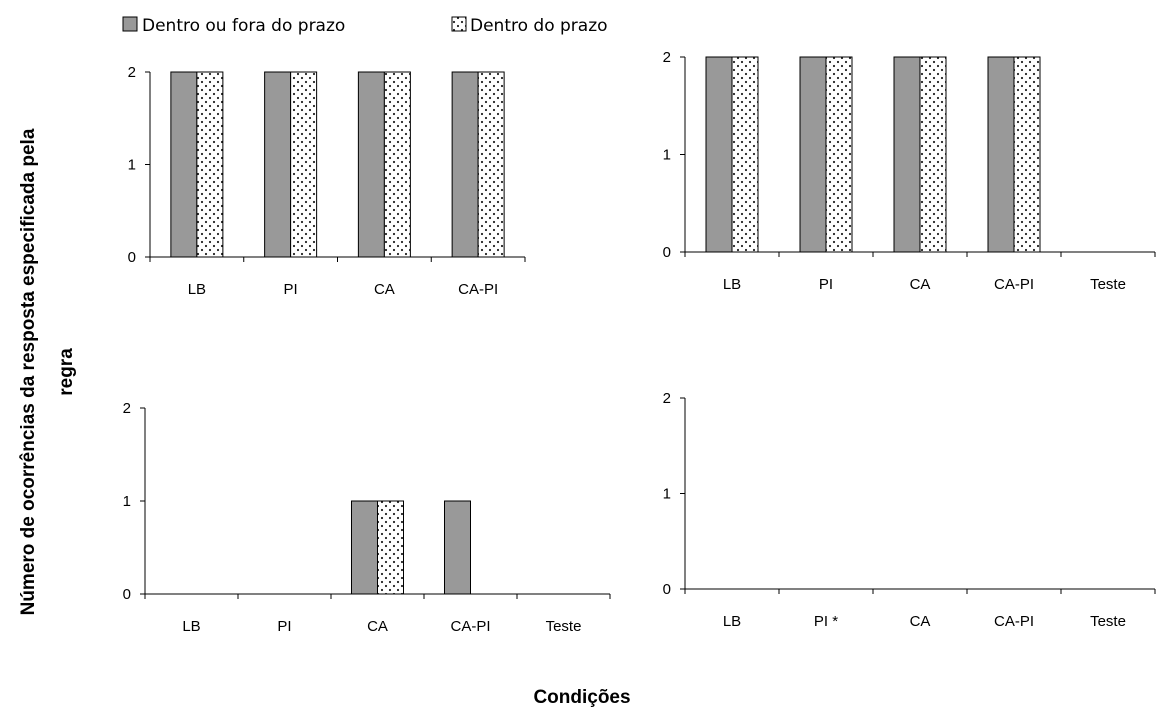 This screenshot has width=1165, height=712. Describe the element at coordinates (581, 697) in the screenshot. I see `x-axis-label: Condições` at that location.